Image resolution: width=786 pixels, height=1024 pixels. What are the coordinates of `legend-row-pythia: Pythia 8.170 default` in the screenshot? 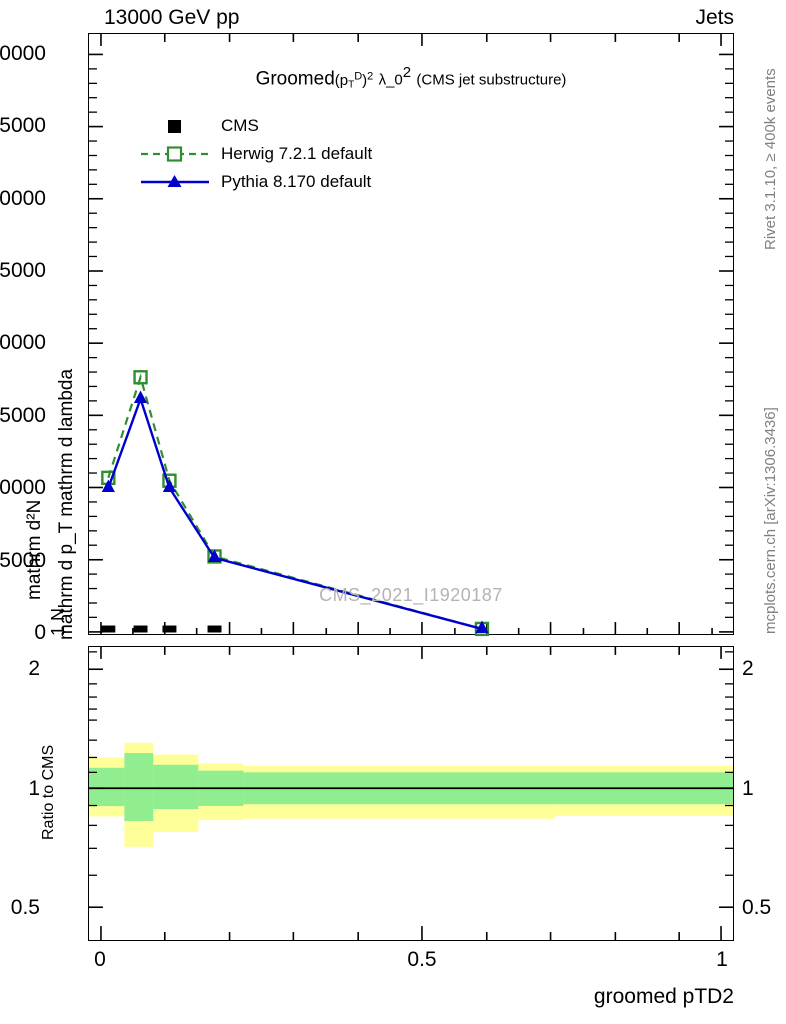 It's located at (255, 182).